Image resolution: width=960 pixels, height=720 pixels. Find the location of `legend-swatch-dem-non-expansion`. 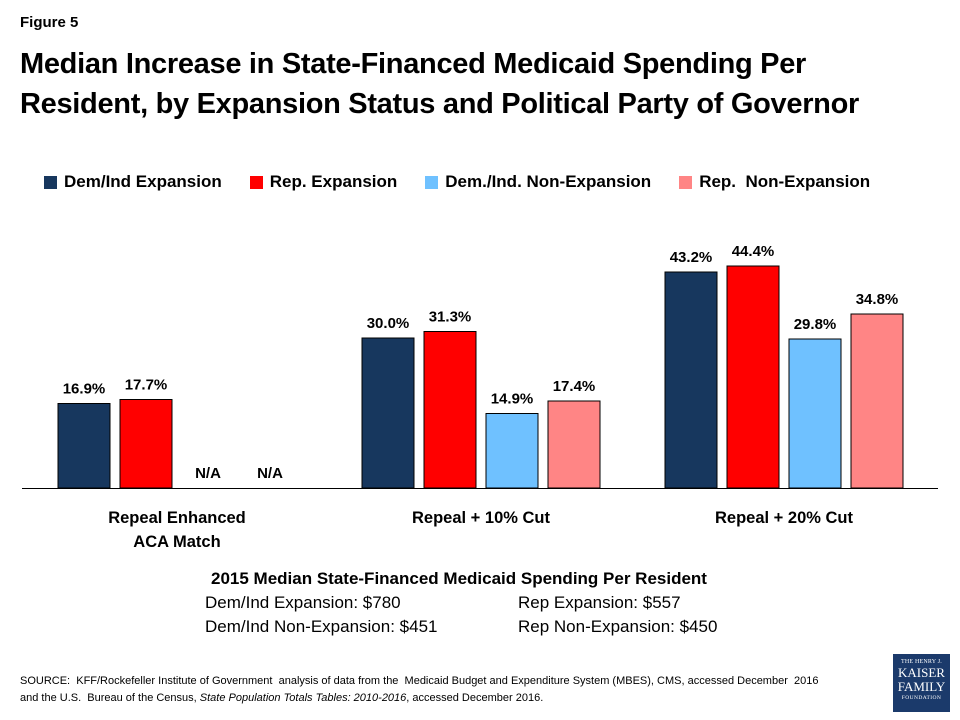

legend-swatch-dem-non-expansion is located at coordinates (432, 182).